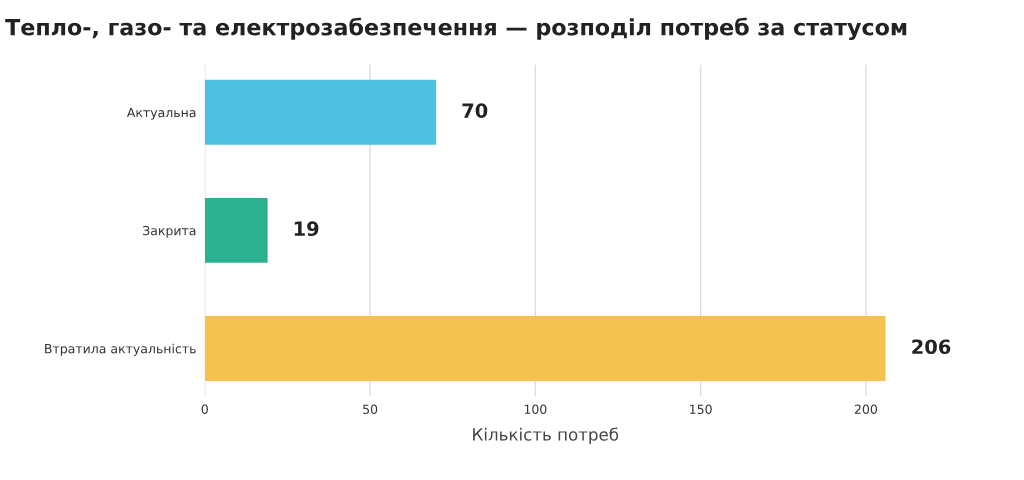  What do you see at coordinates (931, 347) in the screenshot?
I see `data-label: 206` at bounding box center [931, 347].